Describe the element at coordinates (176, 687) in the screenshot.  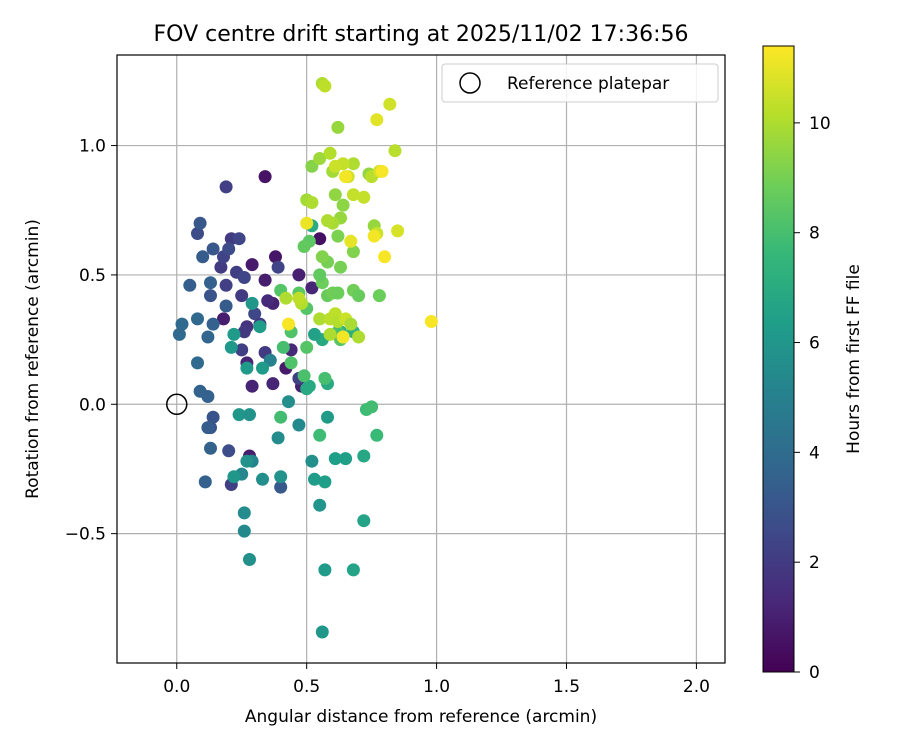
I see `x-tick-label: 0.0` at that location.